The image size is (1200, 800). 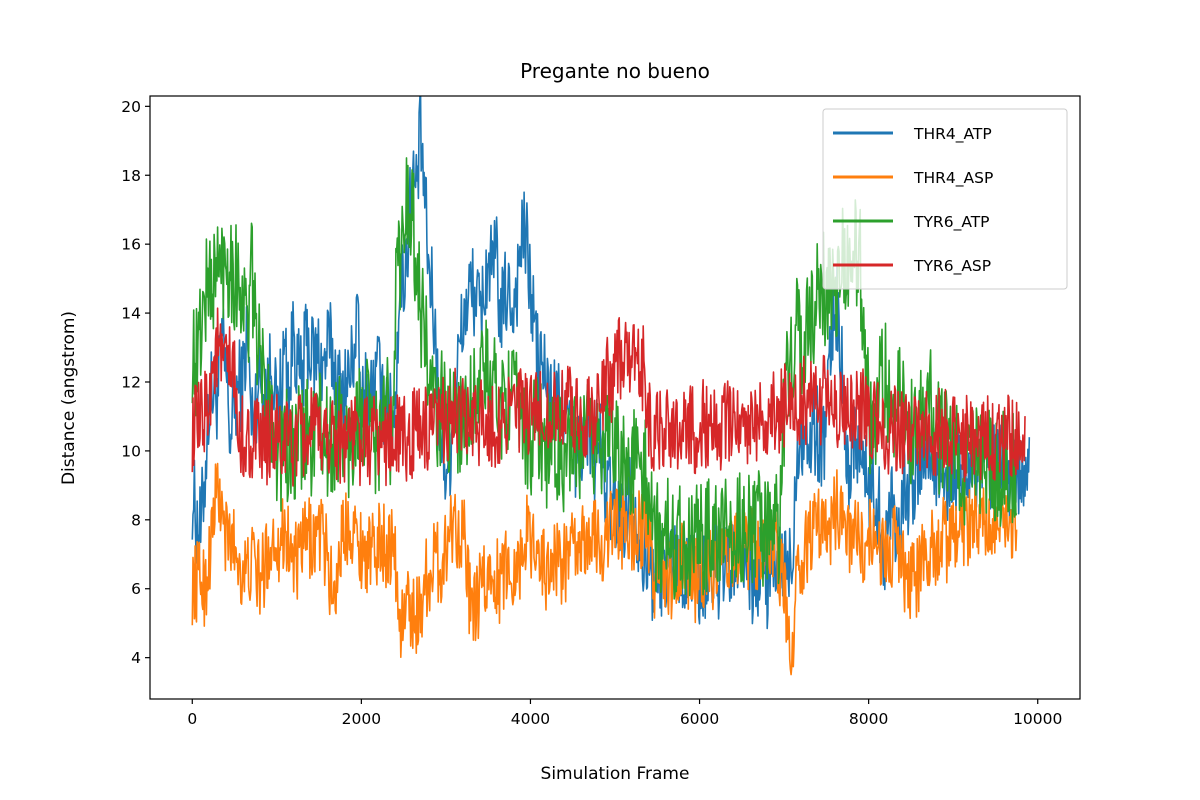 I want to click on x-tick-label: 2000, so click(x=361, y=719).